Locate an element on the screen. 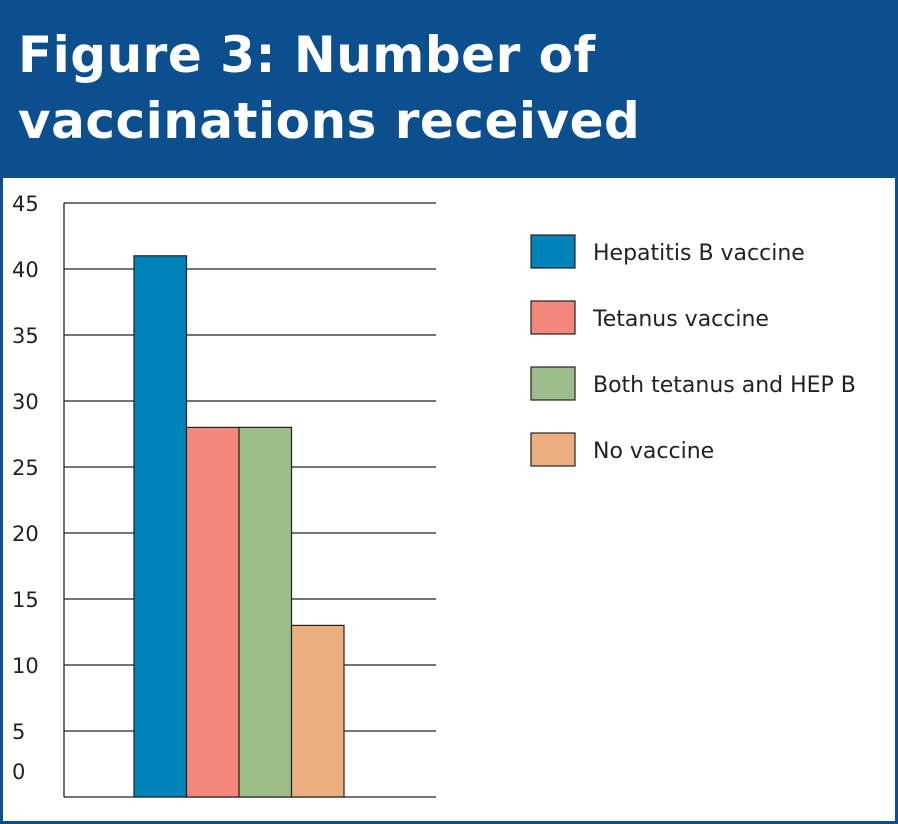 This screenshot has height=824, width=898. y-tick-label: 5 is located at coordinates (18, 732).